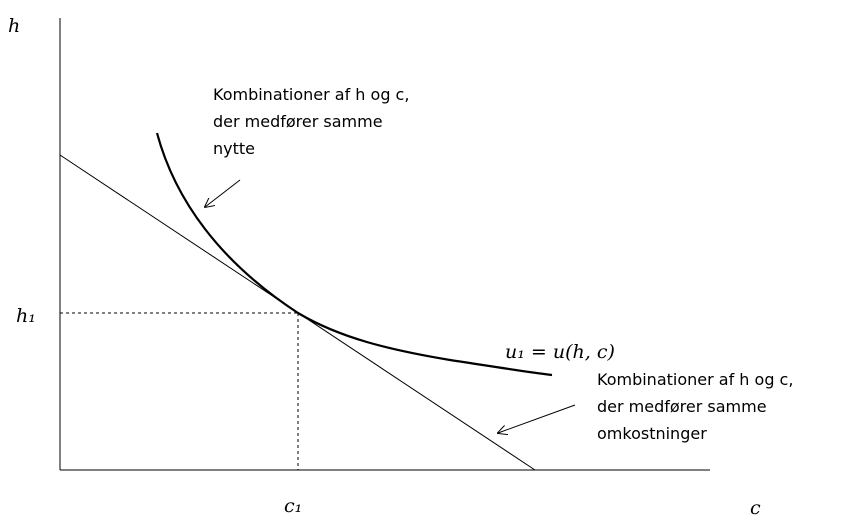 The image size is (841, 520). Describe the element at coordinates (652, 433) in the screenshot. I see `annotation-line: omkostninger` at that location.